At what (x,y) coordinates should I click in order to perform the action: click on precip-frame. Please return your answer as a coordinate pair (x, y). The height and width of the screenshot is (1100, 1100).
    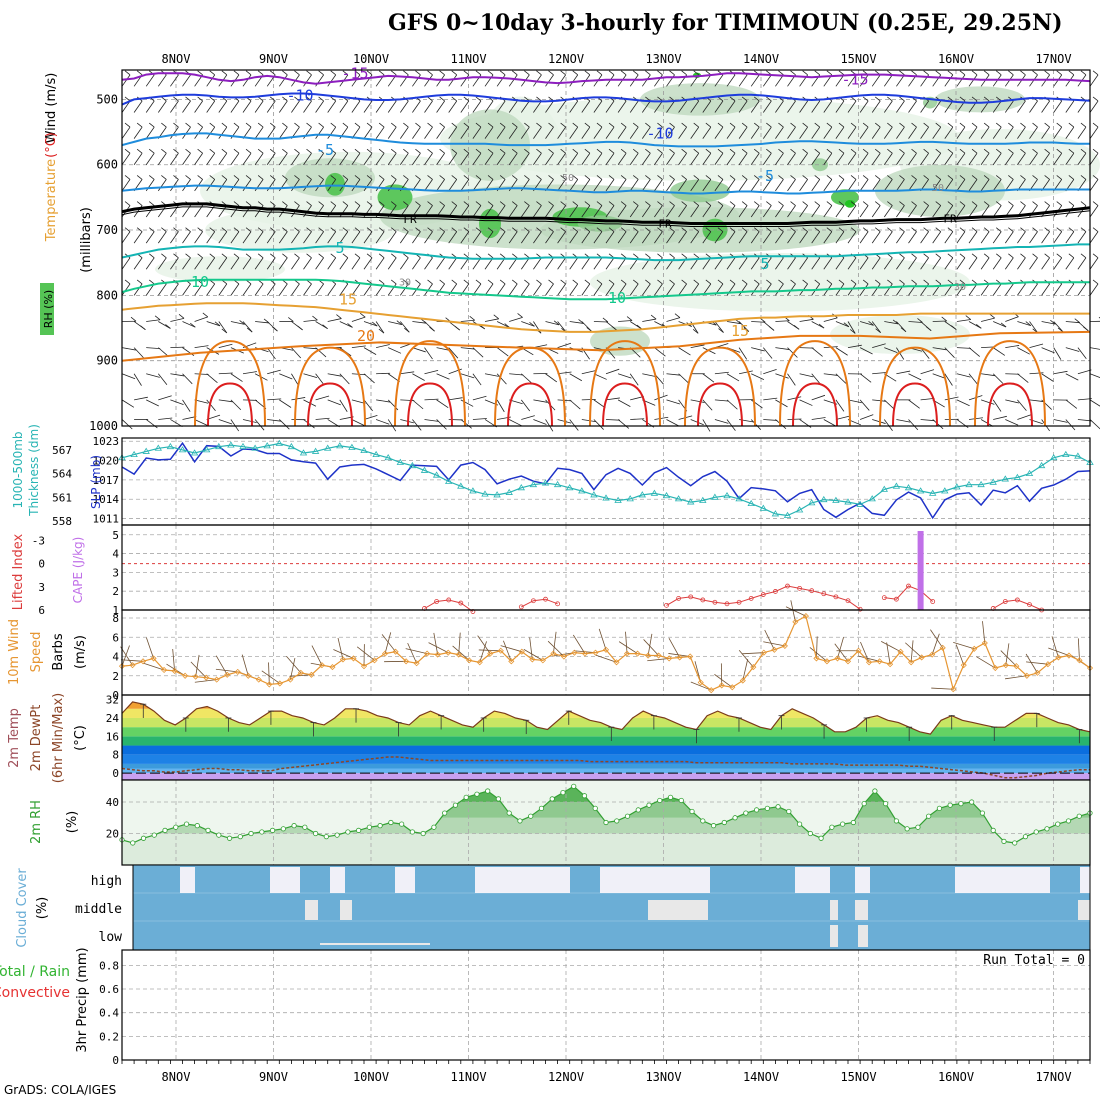
    Looking at the image, I should click on (606, 1005).